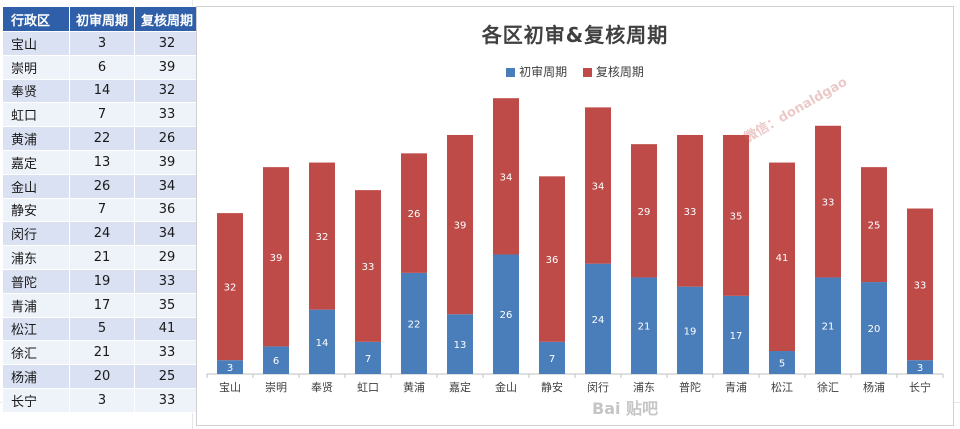  Describe the element at coordinates (102, 19) in the screenshot. I see `column-header-initial: 初审周期` at that location.